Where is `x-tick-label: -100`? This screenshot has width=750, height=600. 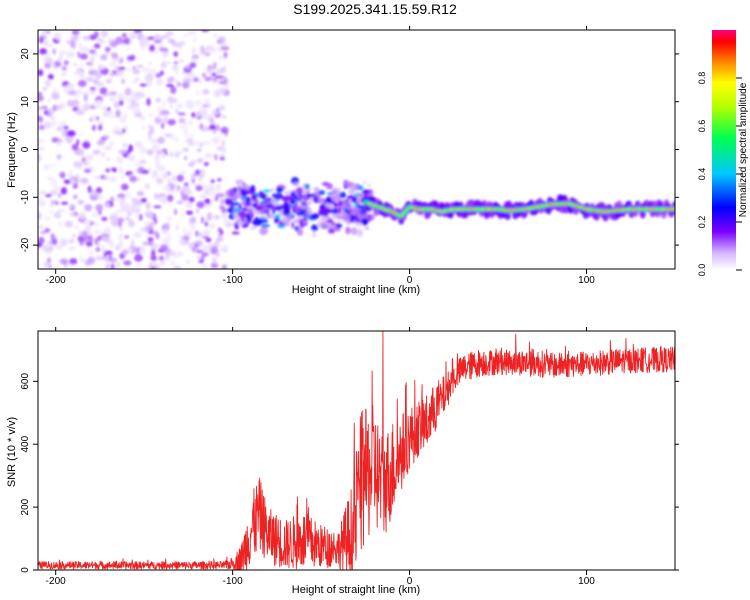
x-tick-label: -100 is located at coordinates (233, 581).